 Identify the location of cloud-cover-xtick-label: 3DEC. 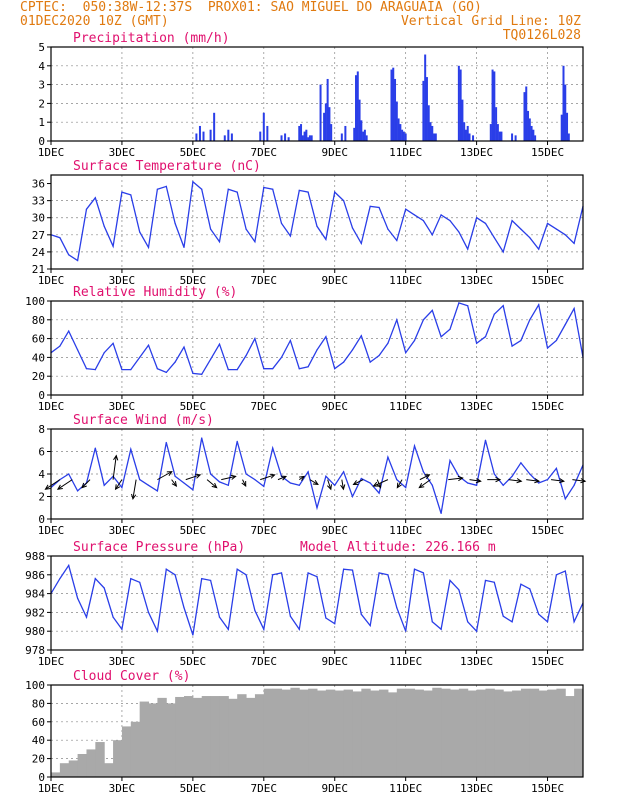
(122, 788).